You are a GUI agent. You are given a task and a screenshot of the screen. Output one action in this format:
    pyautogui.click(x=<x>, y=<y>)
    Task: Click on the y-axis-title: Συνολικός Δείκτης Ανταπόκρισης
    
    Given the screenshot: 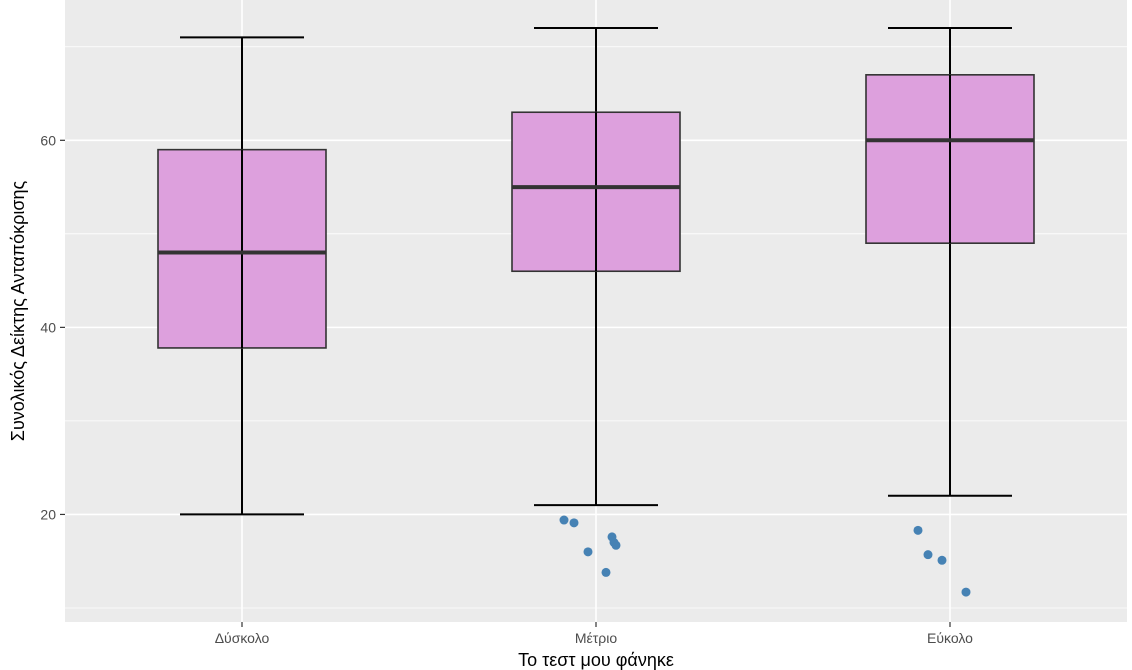 What is the action you would take?
    pyautogui.click(x=18, y=310)
    